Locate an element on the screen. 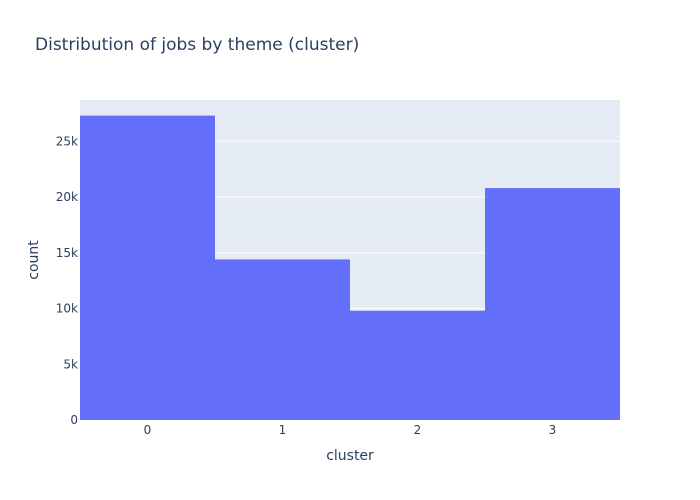 This screenshot has width=700, height=500. y-tick-label: 10k is located at coordinates (67, 309).